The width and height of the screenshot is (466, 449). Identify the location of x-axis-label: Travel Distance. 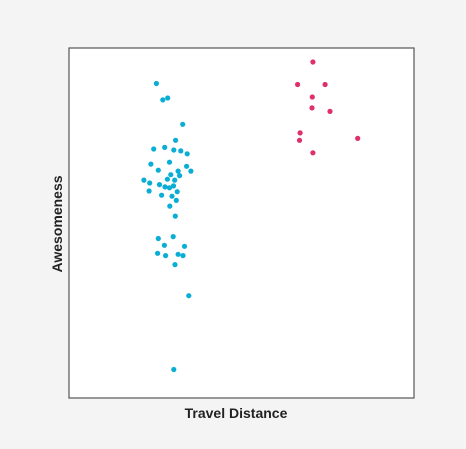
(236, 413).